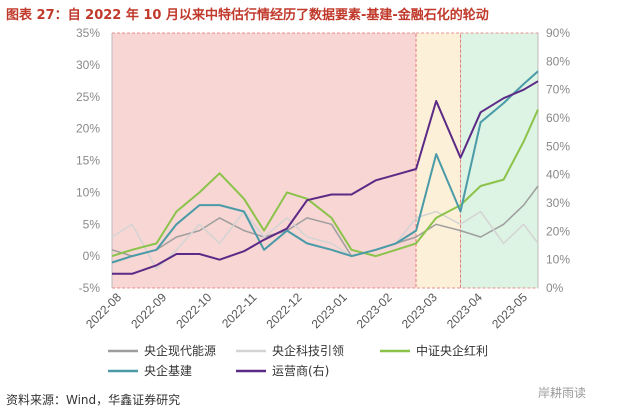 The height and width of the screenshot is (415, 639). Describe the element at coordinates (419, 310) in the screenshot. I see `x-tick-label: 2023-03` at that location.